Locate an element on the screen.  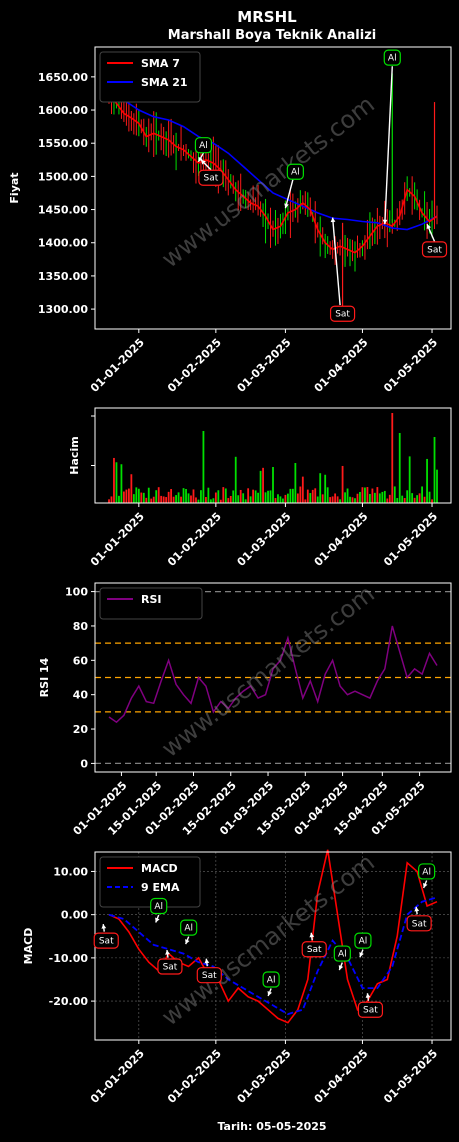
rsi-y-tick-label: 20 is located at coordinates (81, 729).